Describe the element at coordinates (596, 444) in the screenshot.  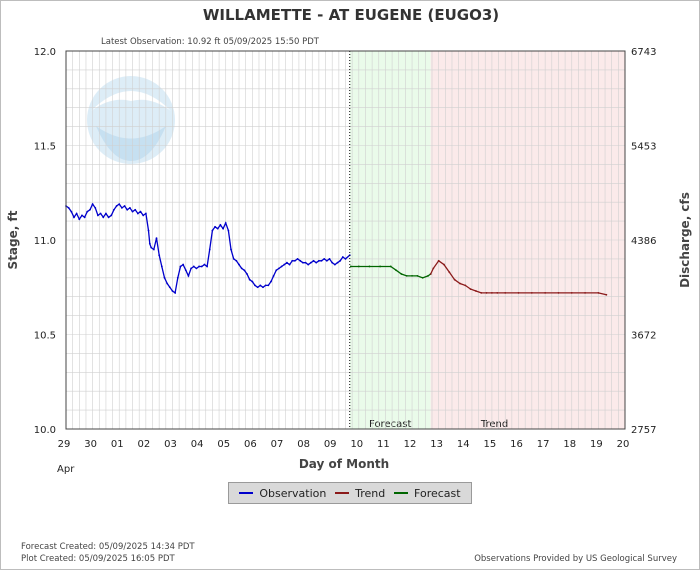
I see `x-tick-label: 19` at that location.